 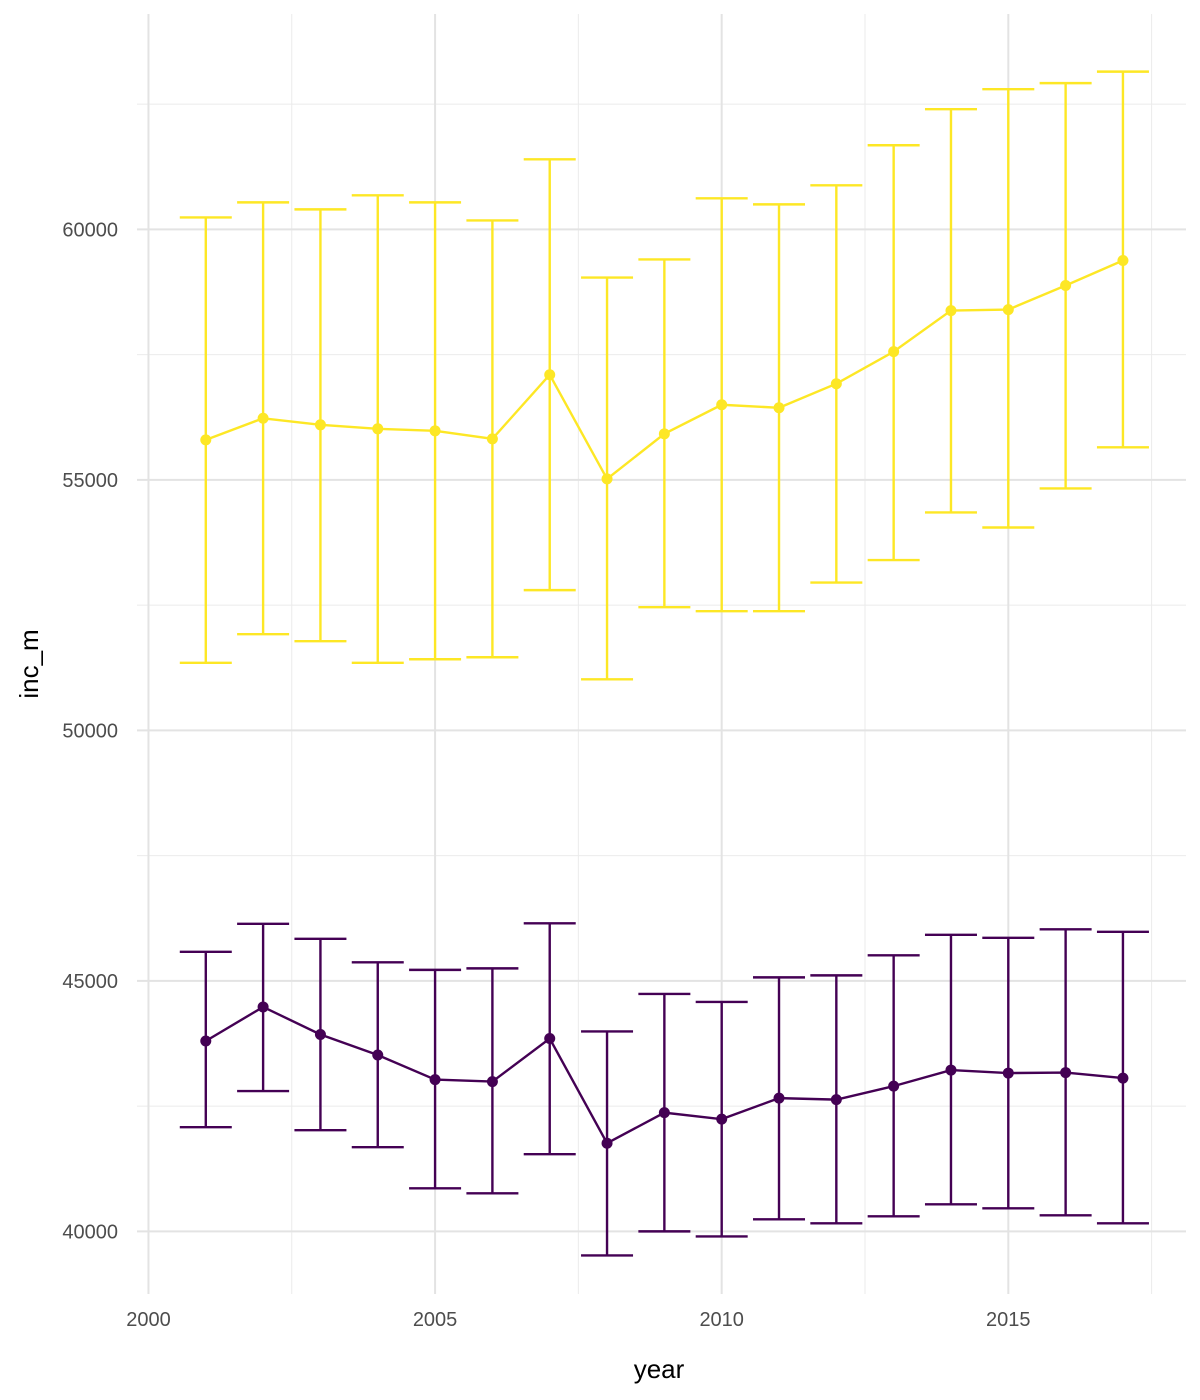 What do you see at coordinates (435, 1320) in the screenshot?
I see `x-tick-label: 2005` at bounding box center [435, 1320].